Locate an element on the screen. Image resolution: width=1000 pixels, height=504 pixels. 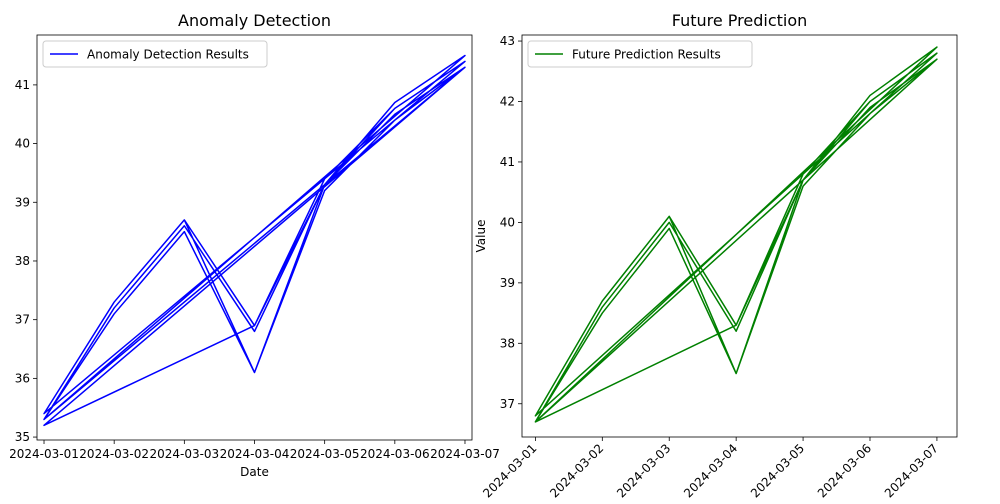
y-tick-label: 35 is located at coordinates (22, 437).